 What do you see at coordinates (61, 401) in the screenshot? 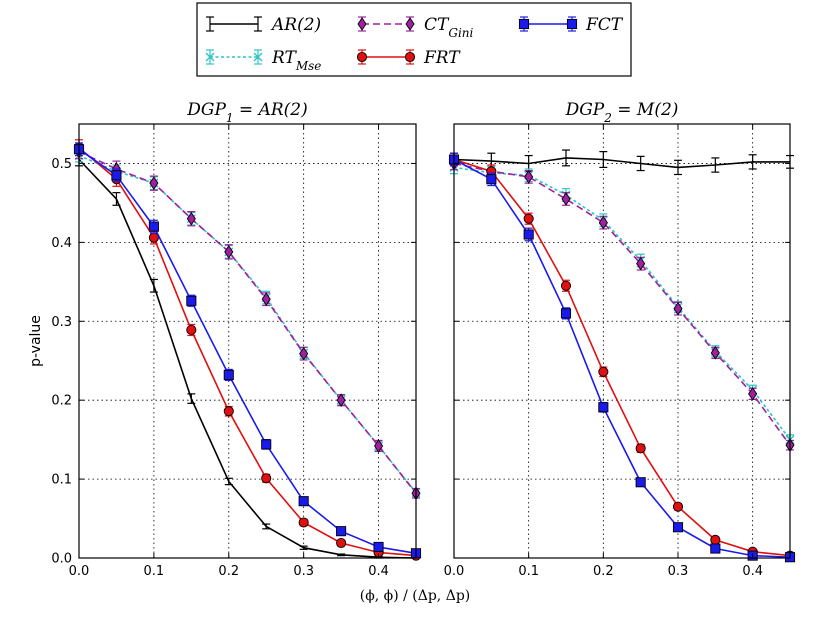
I see `y-tick-label: 0.2` at bounding box center [61, 401].